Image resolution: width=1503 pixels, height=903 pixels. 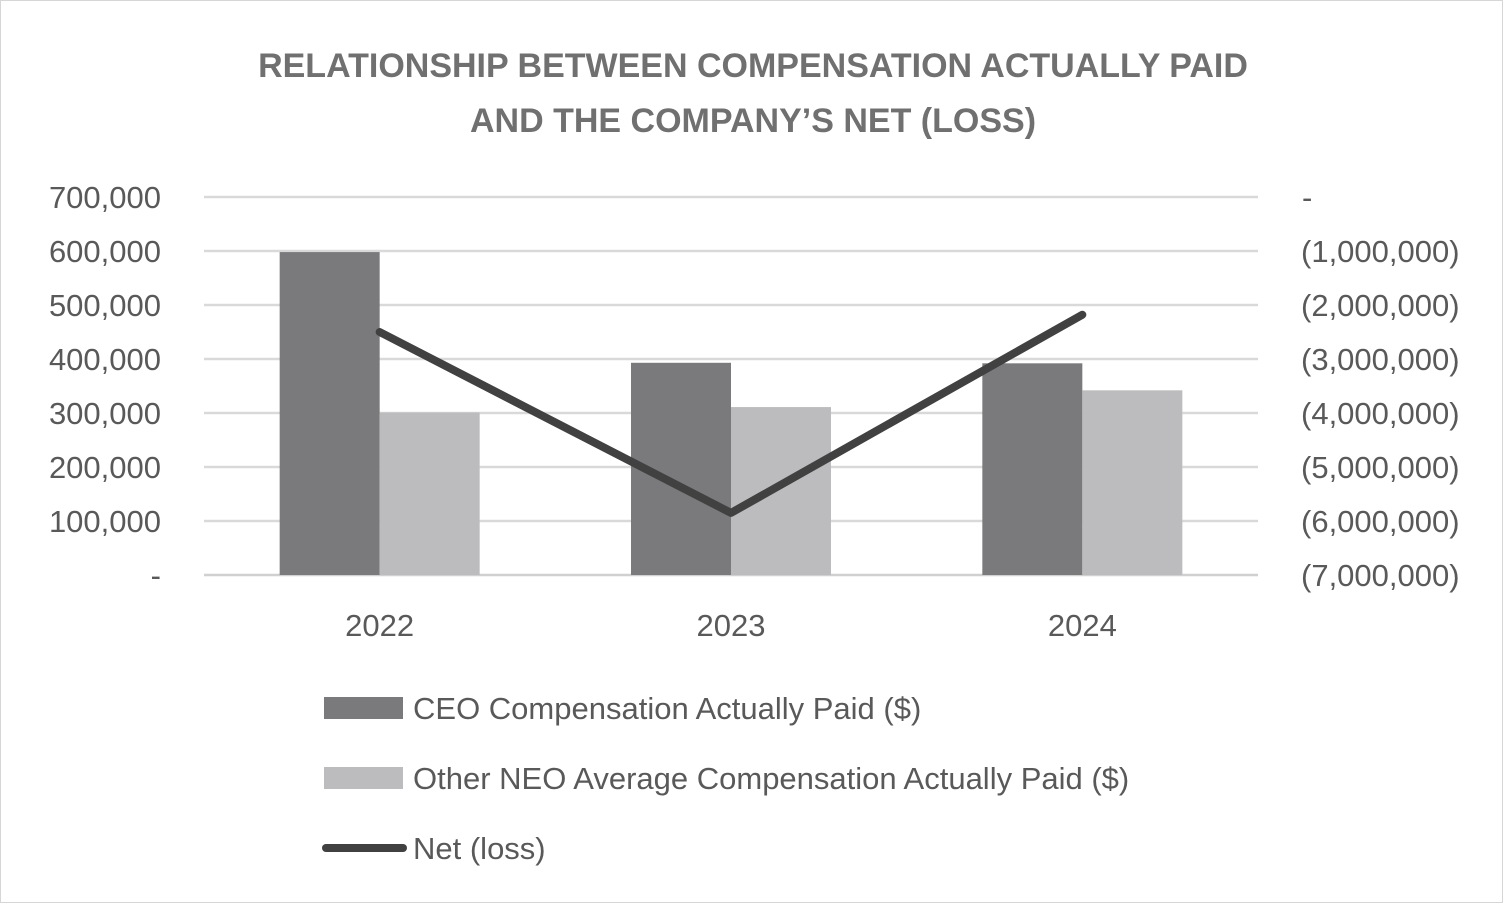 What do you see at coordinates (479, 848) in the screenshot?
I see `legend-label-2: Net (loss)` at bounding box center [479, 848].